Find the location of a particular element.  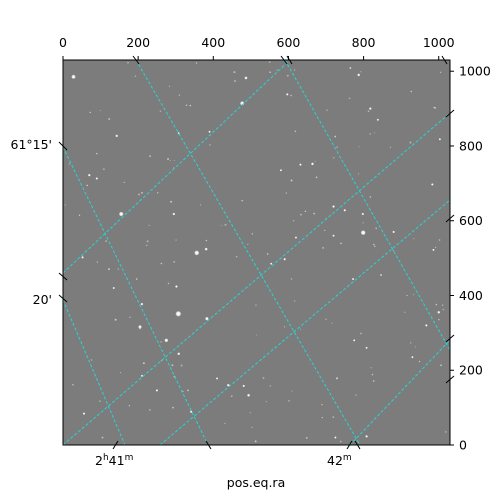

top-pixel-axis: 0 200 400 600 800 1000 is located at coordinates (257, 47).